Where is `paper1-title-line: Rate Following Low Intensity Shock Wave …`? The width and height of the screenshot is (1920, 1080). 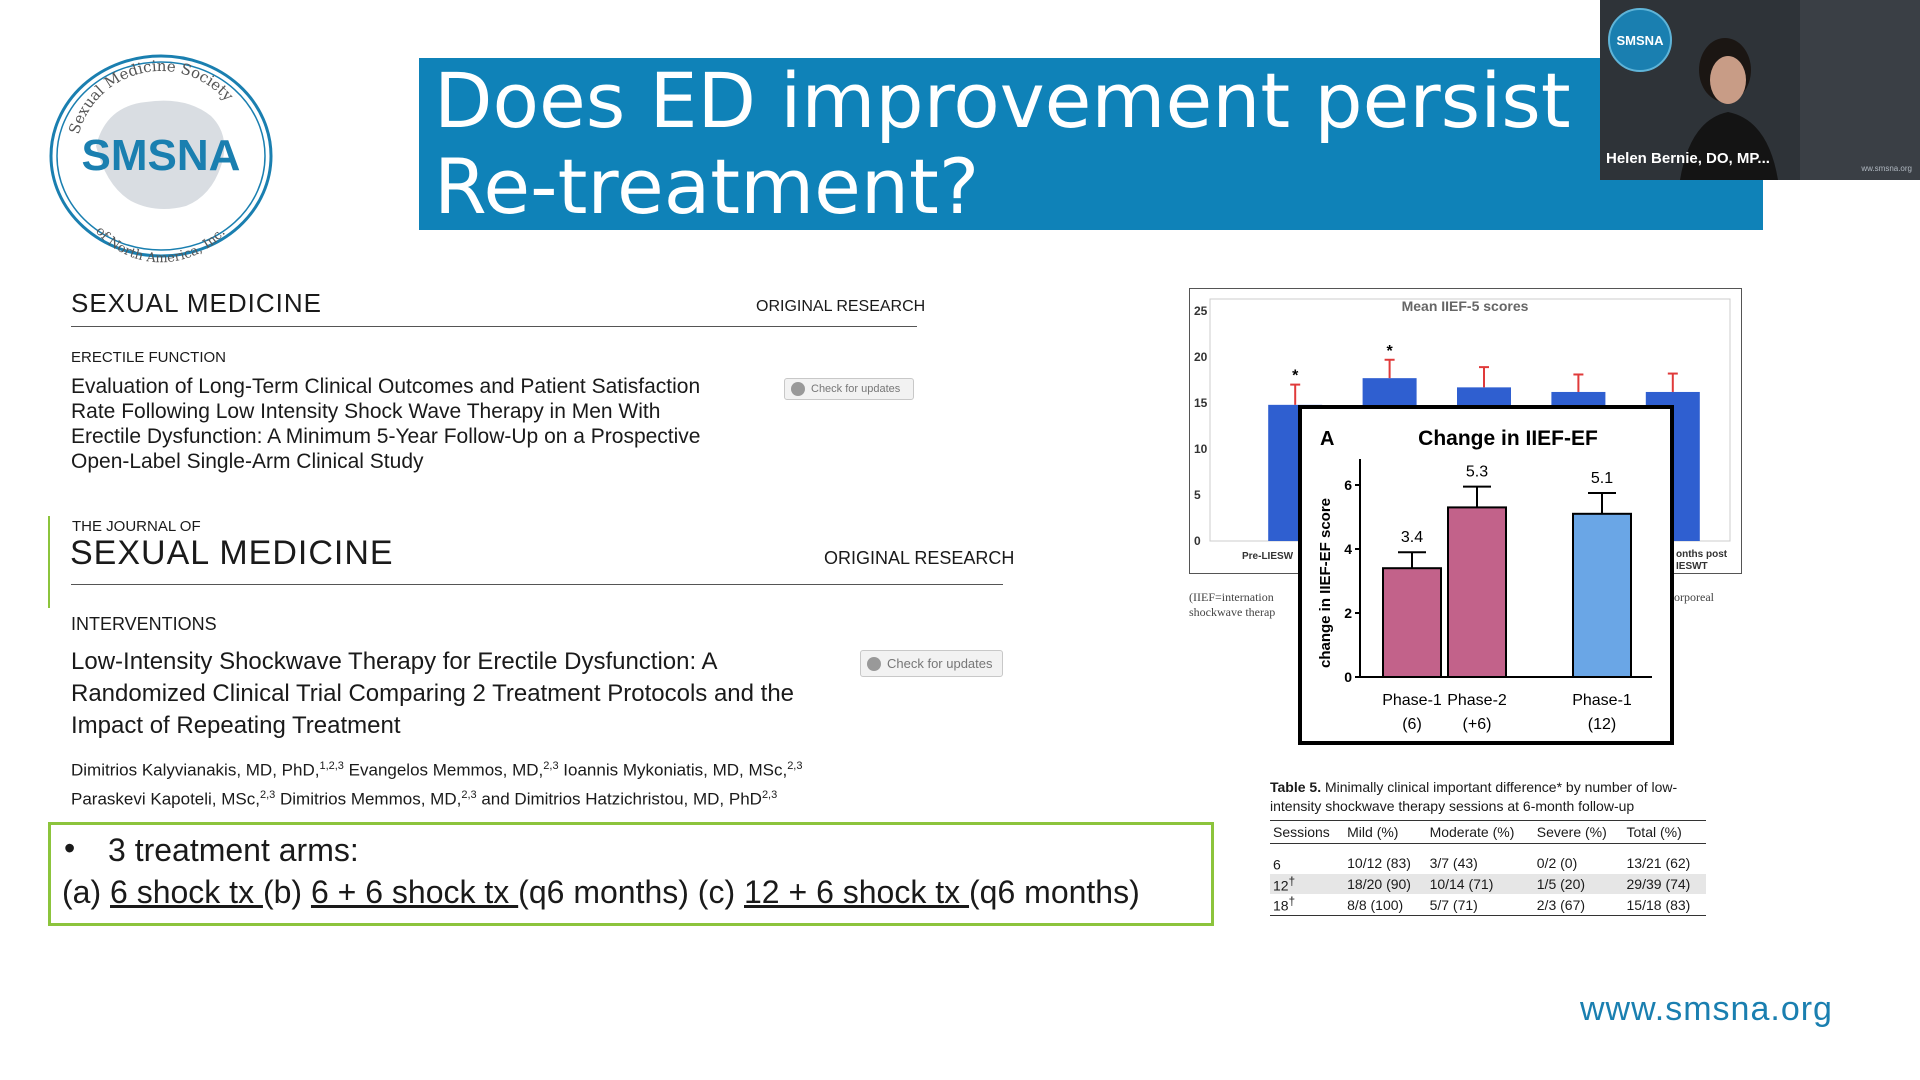
paper1-title-line: Rate Following Low Intensity Shock Wave … is located at coordinates (366, 411).